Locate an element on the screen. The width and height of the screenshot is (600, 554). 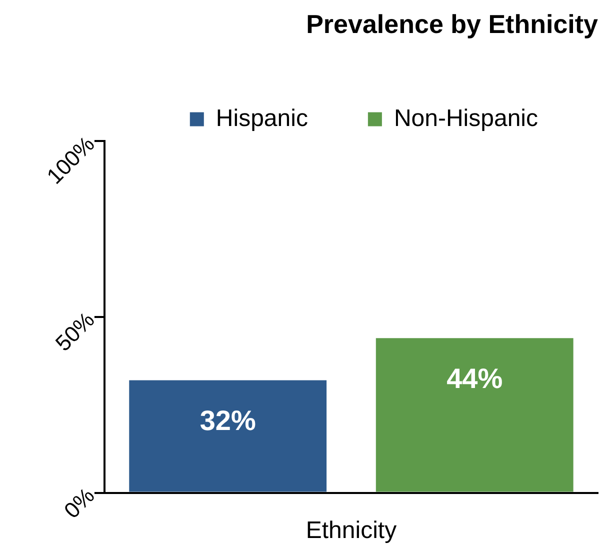
legend-label: Non-Hispanic is located at coordinates (466, 118).